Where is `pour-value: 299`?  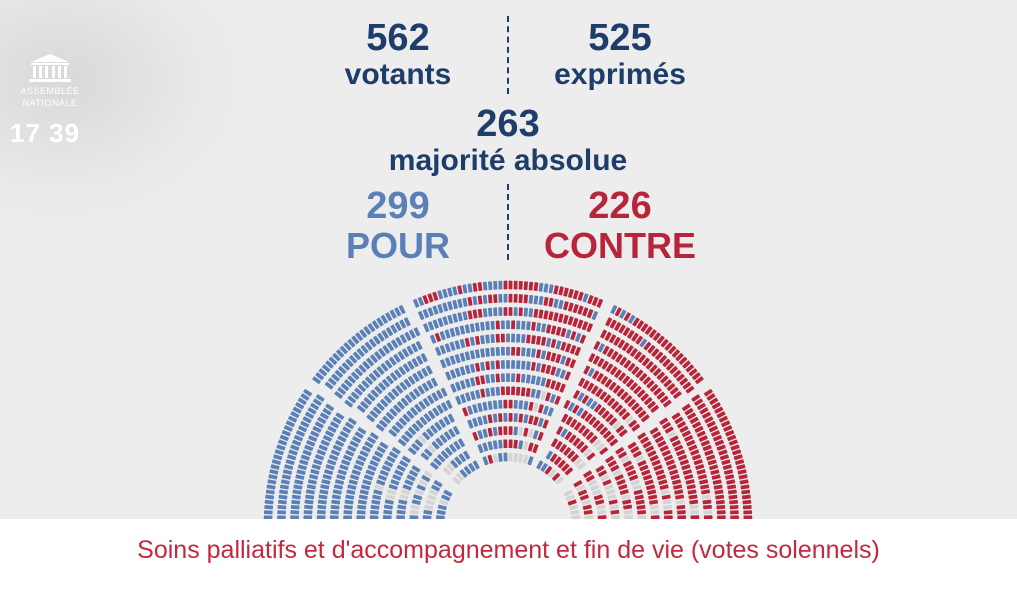 pour-value: 299 is located at coordinates (398, 206).